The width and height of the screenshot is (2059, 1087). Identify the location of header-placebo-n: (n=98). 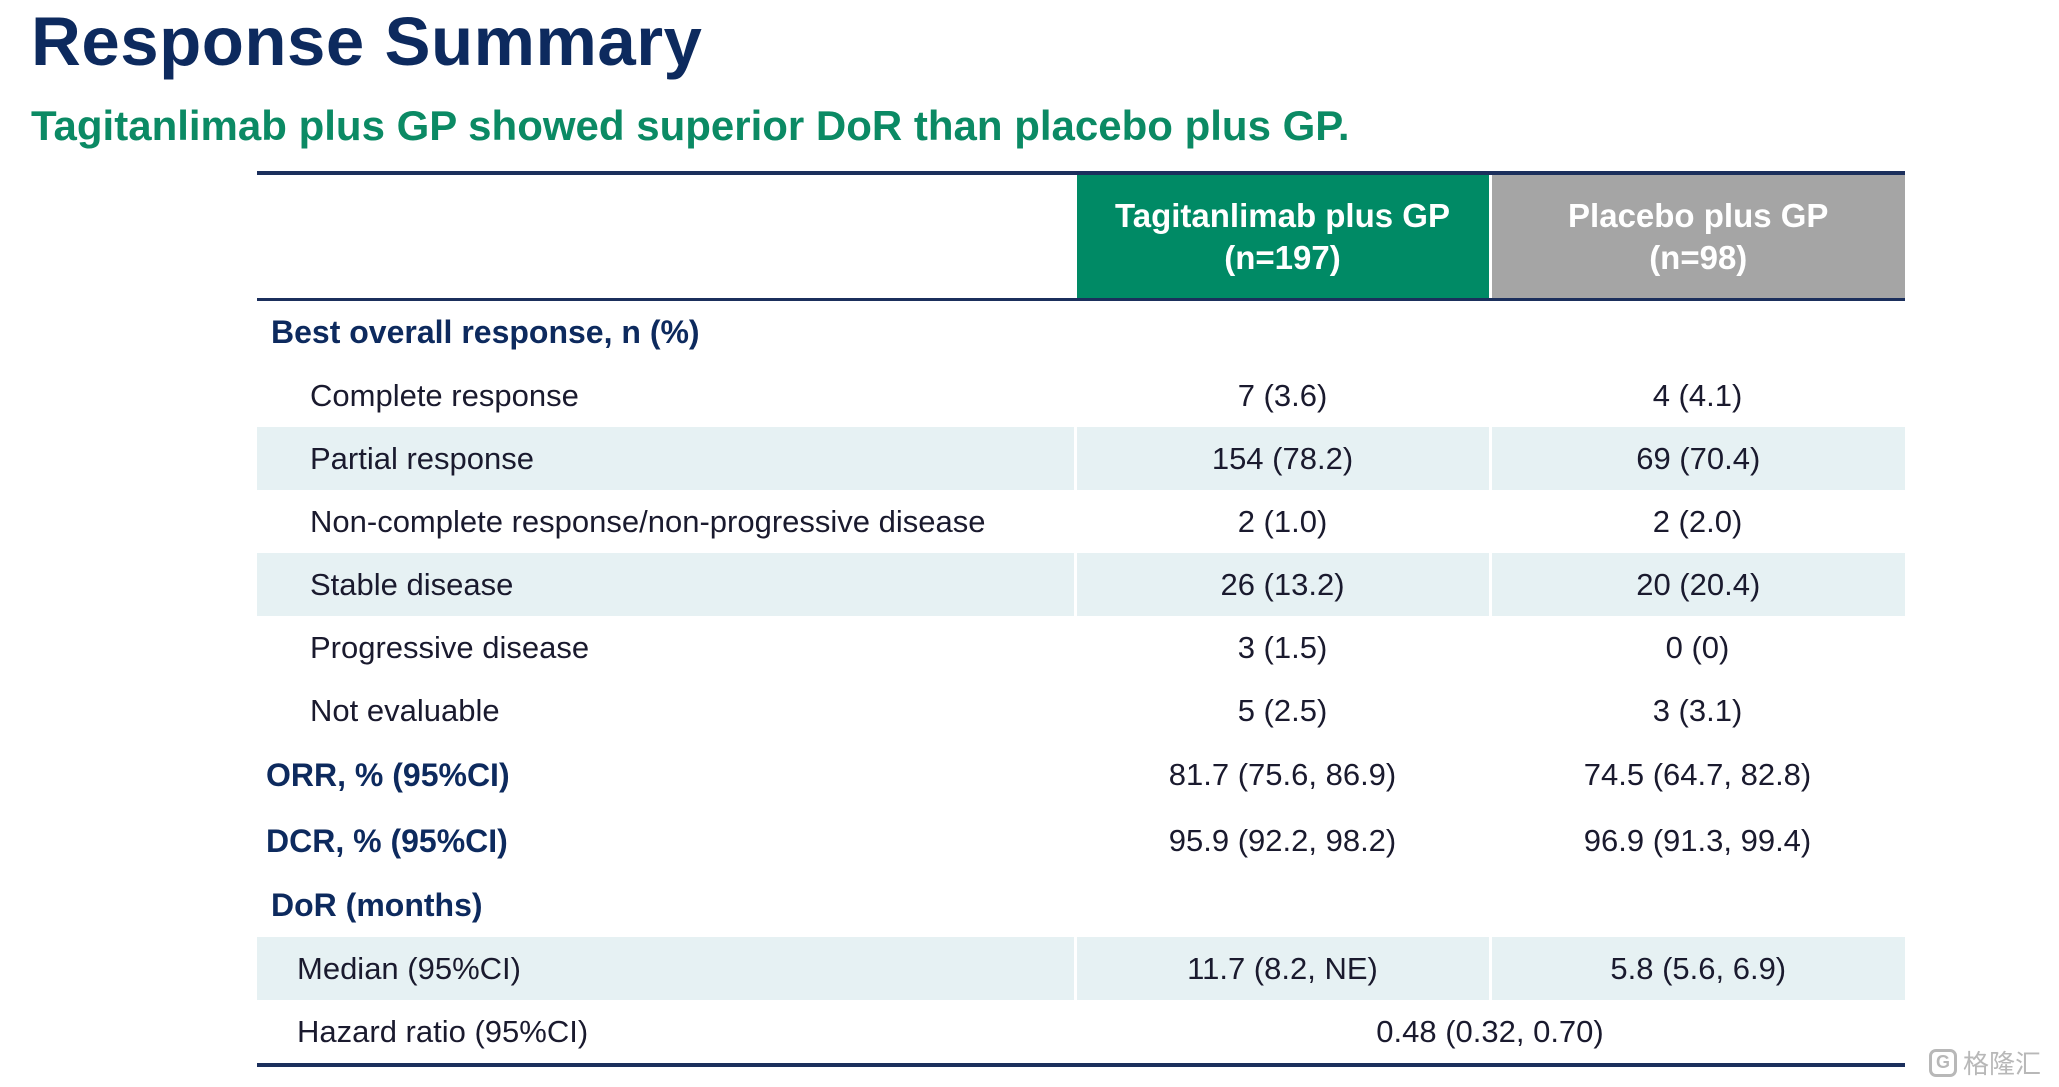
(1698, 257).